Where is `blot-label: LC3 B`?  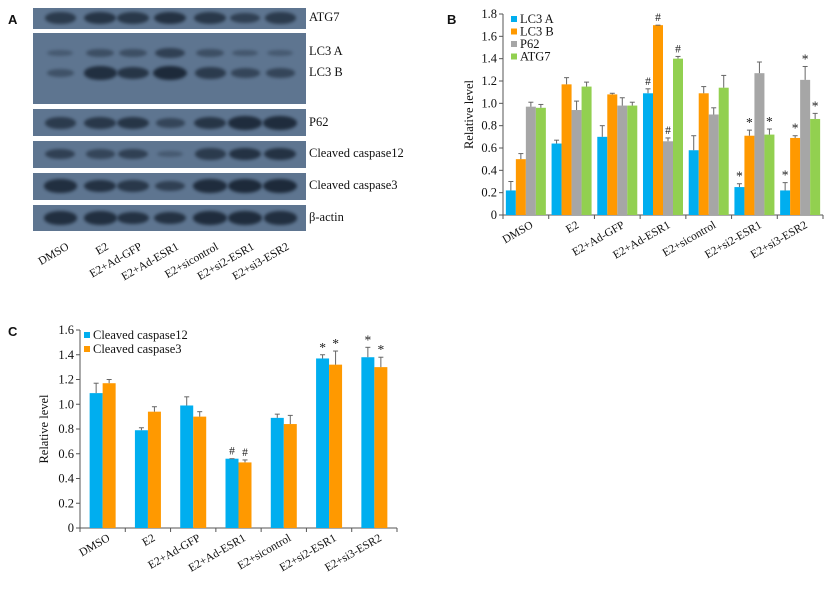 blot-label: LC3 B is located at coordinates (326, 72).